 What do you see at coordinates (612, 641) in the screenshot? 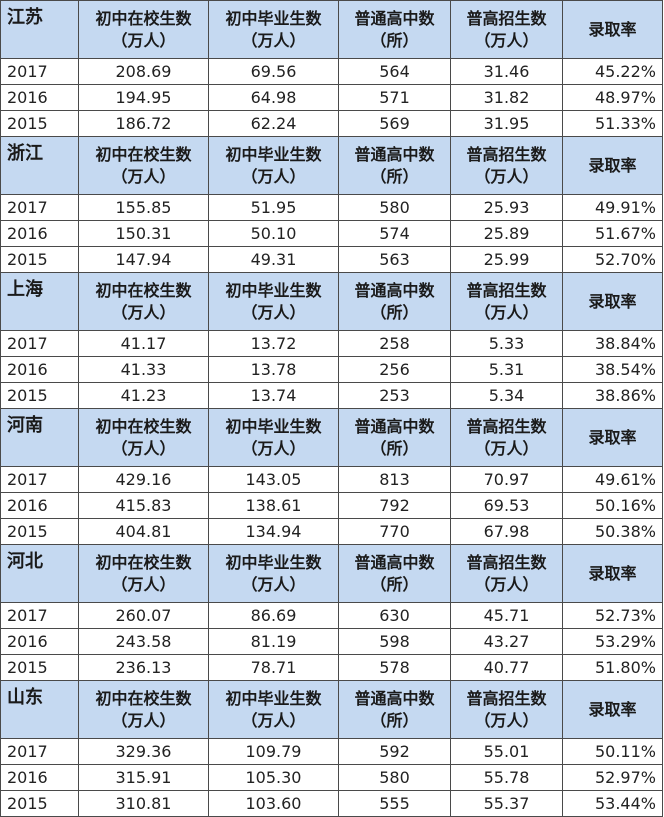
I see `rate-cell: 53.29%` at bounding box center [612, 641].